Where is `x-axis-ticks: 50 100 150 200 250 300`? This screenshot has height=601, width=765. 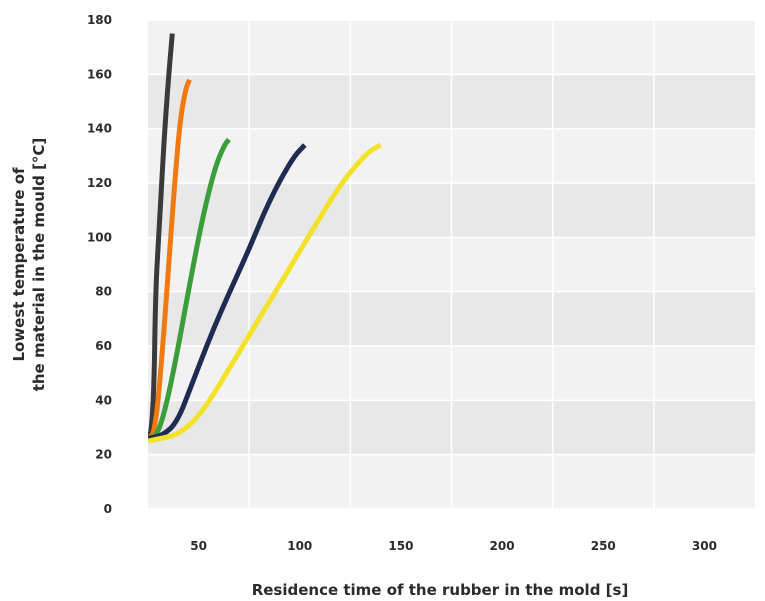 x-axis-ticks: 50 100 150 200 250 300 is located at coordinates (453, 546).